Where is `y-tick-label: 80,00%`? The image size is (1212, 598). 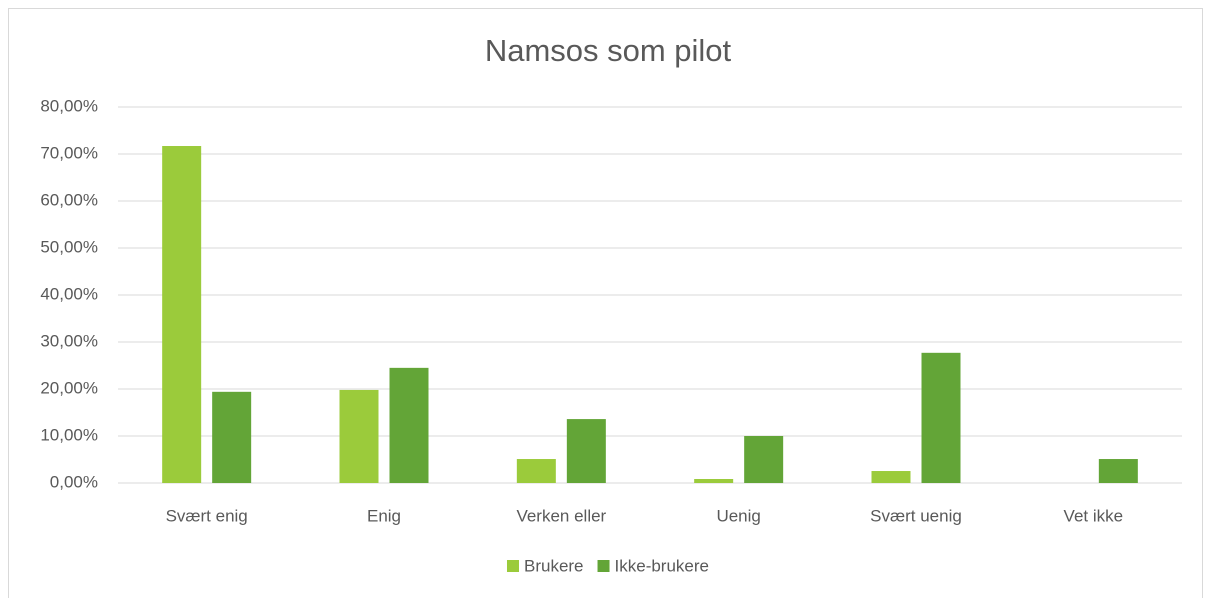
y-tick-label: 80,00% is located at coordinates (69, 105).